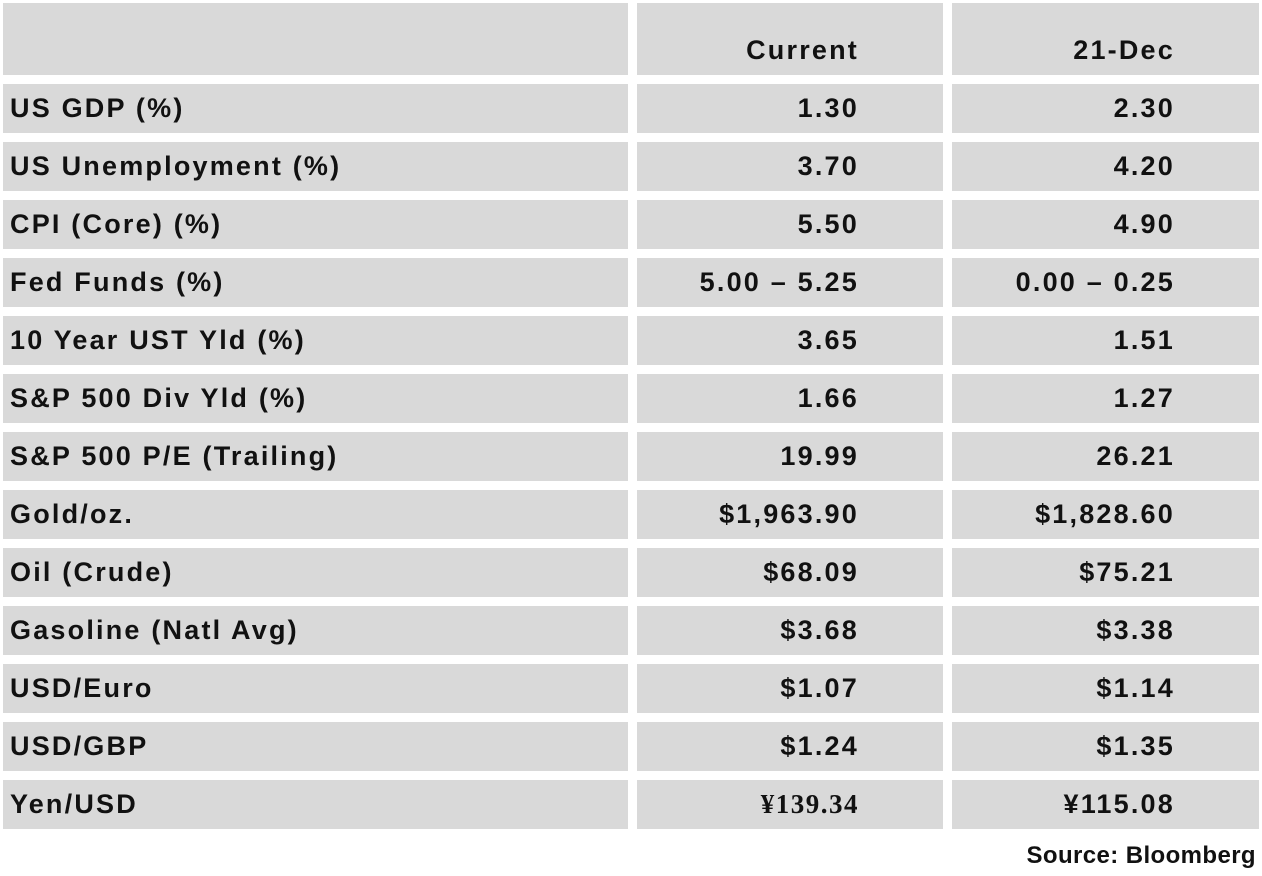 This screenshot has width=1262, height=876. Describe the element at coordinates (790, 224) in the screenshot. I see `row-current-cpi-core: 5.50` at that location.